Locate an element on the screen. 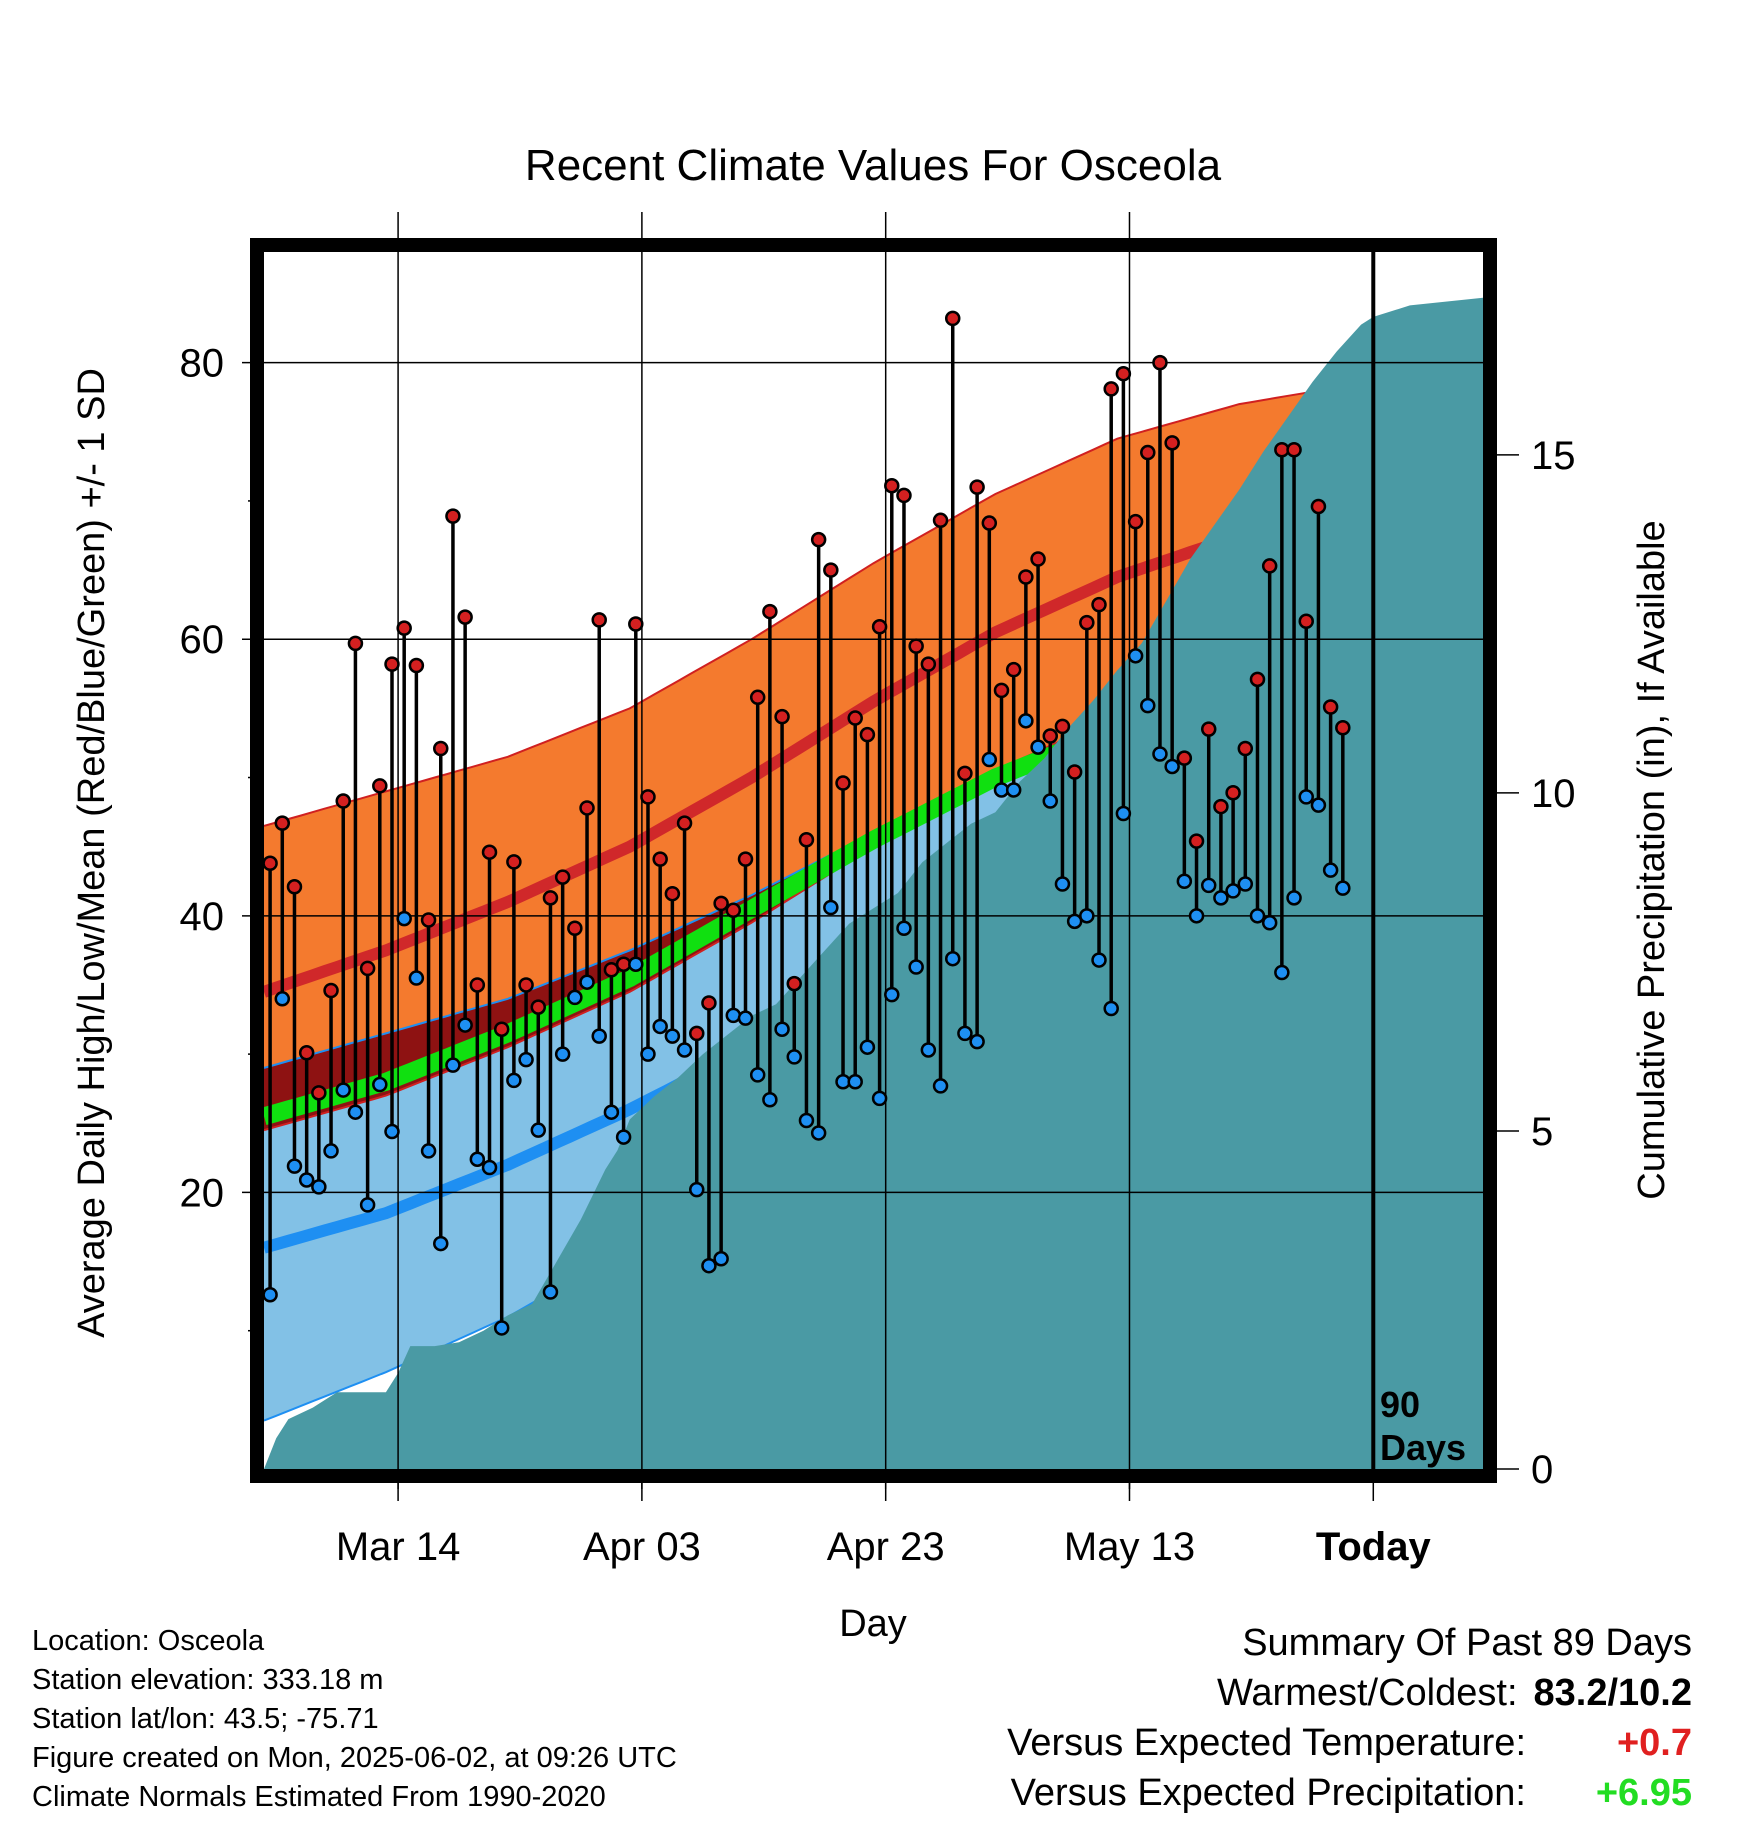  station-latlon: Station lat/lon: 43.5; -75.71 is located at coordinates (205, 1719).